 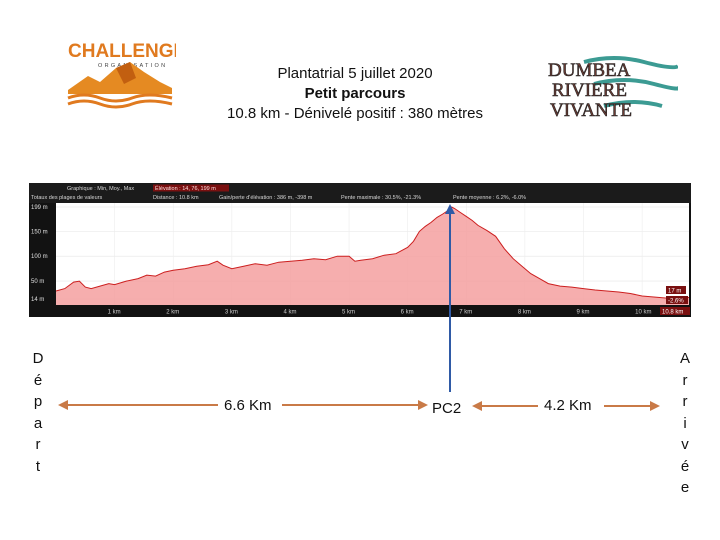 I want to click on x-tick-label: 10 km, so click(x=643, y=313).